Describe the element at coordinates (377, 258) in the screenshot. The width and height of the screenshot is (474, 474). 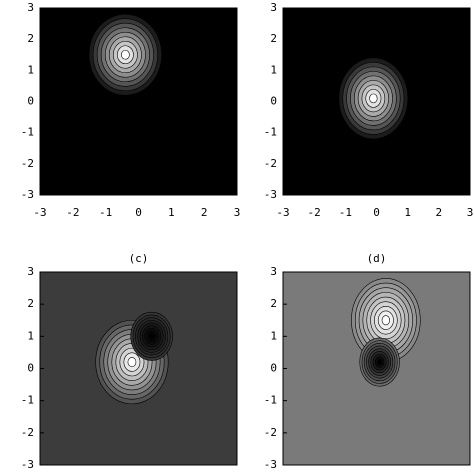
I see `chart-title: (d)` at that location.